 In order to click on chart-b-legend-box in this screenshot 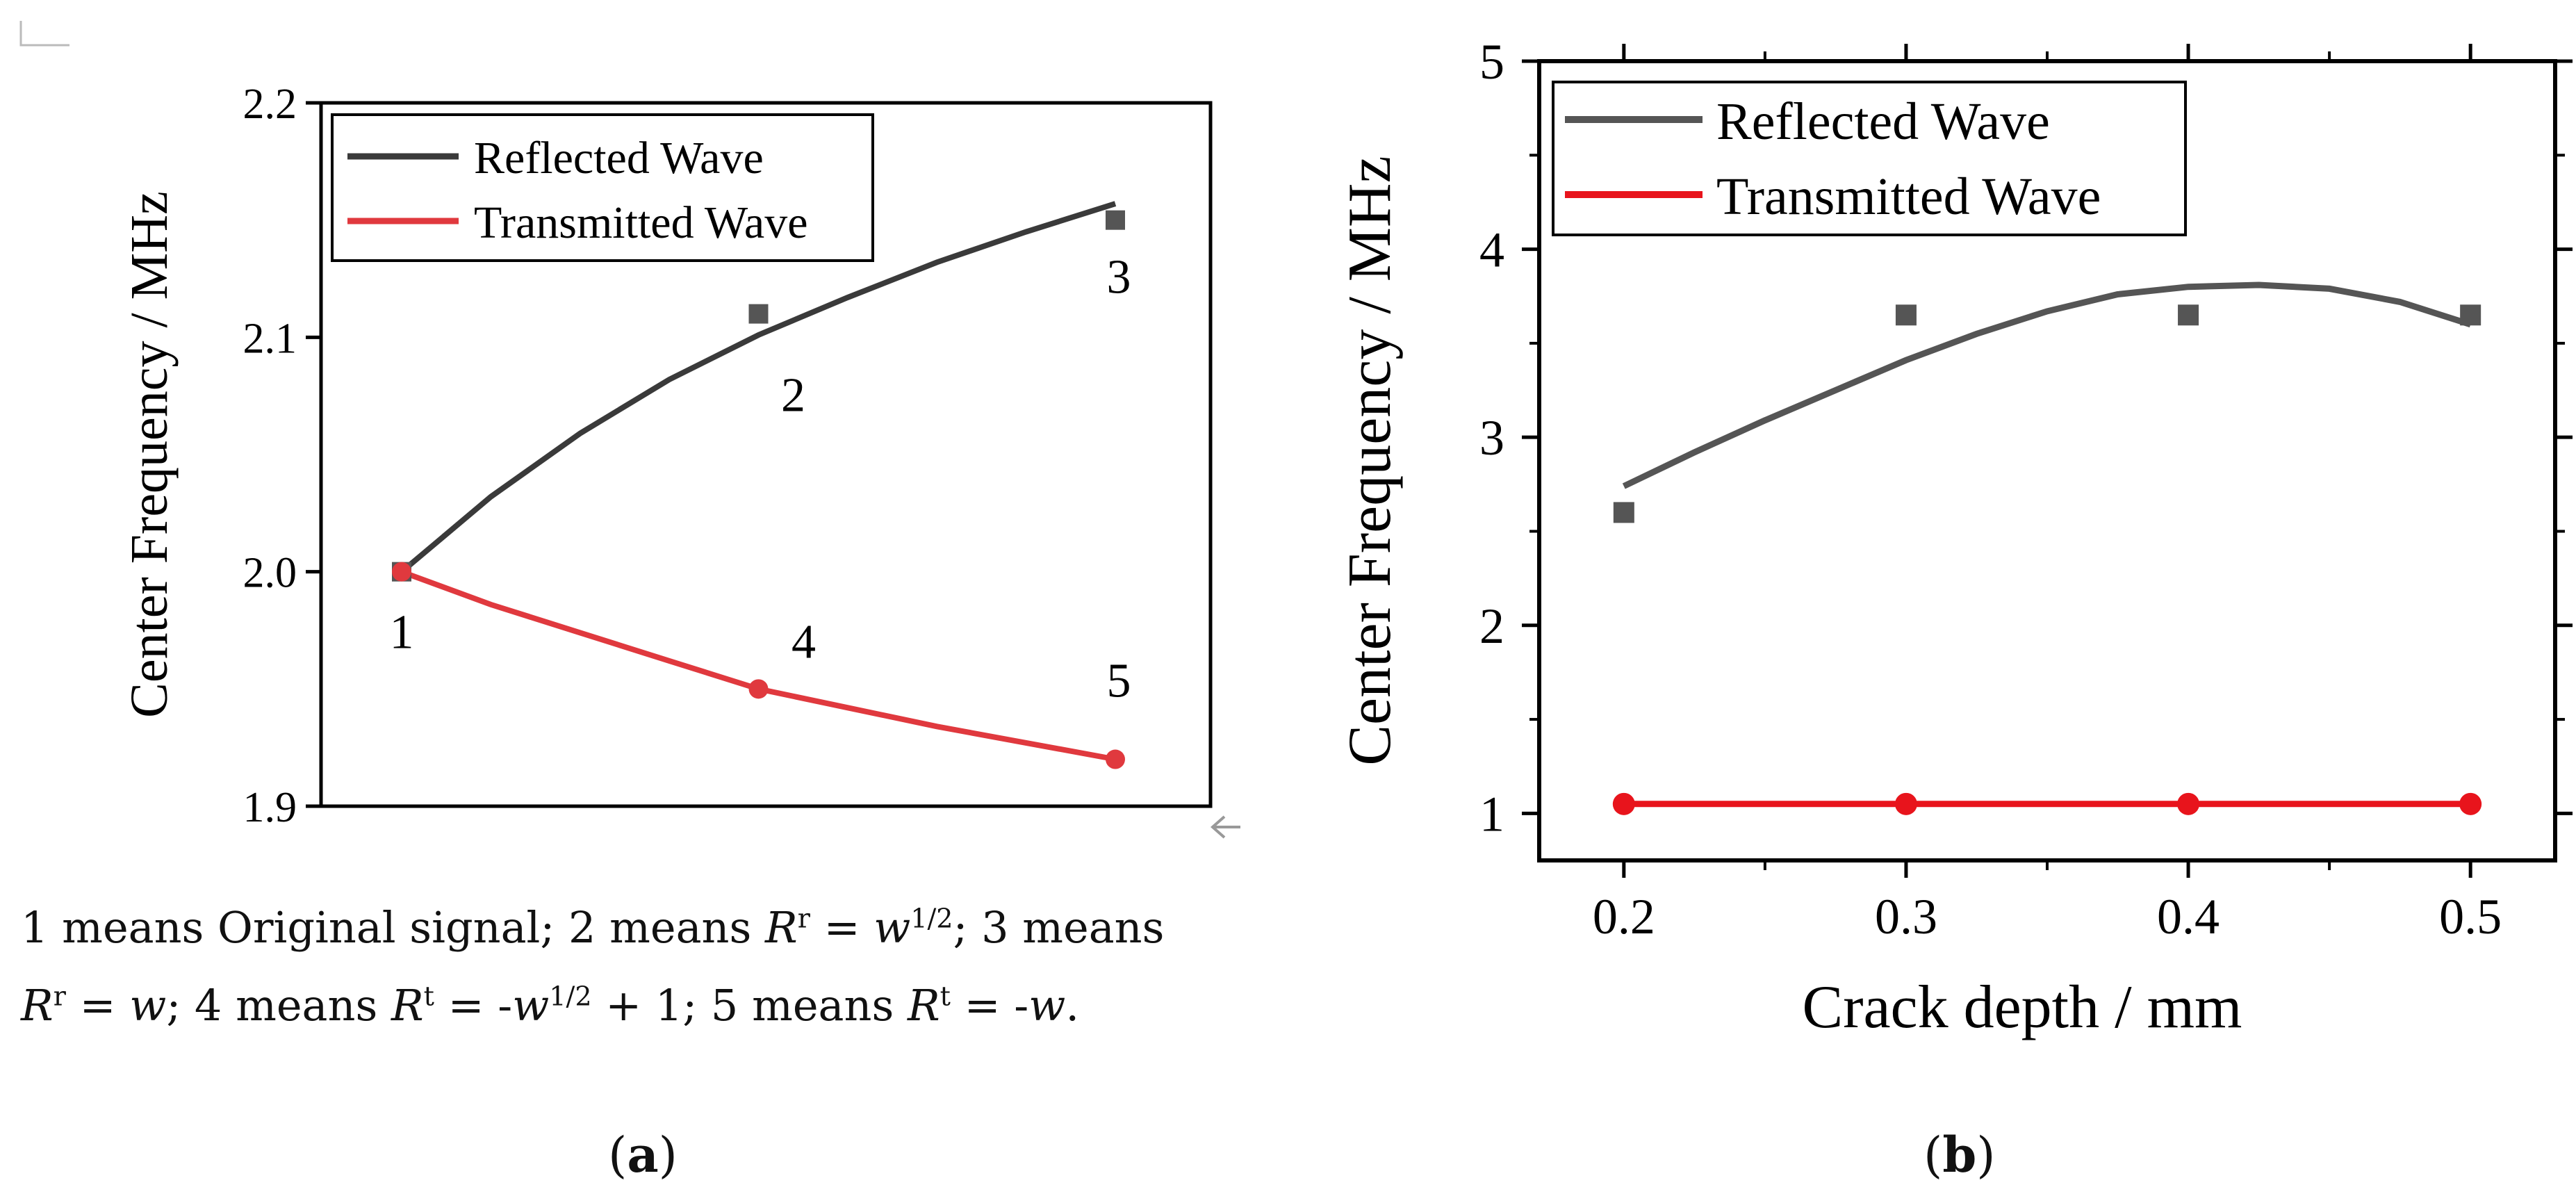, I will do `click(1869, 158)`.